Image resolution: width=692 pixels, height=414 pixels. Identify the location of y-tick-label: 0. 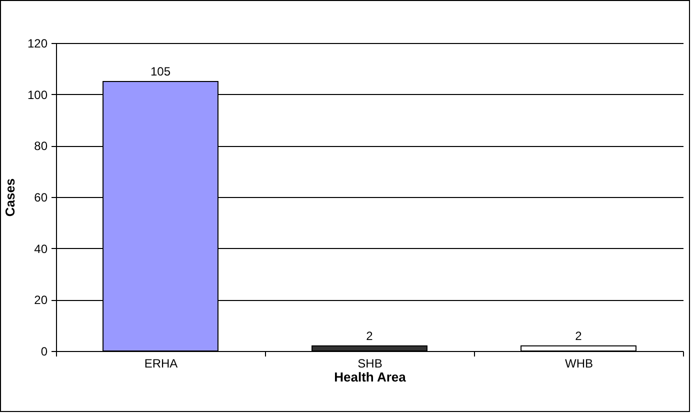
(44, 351).